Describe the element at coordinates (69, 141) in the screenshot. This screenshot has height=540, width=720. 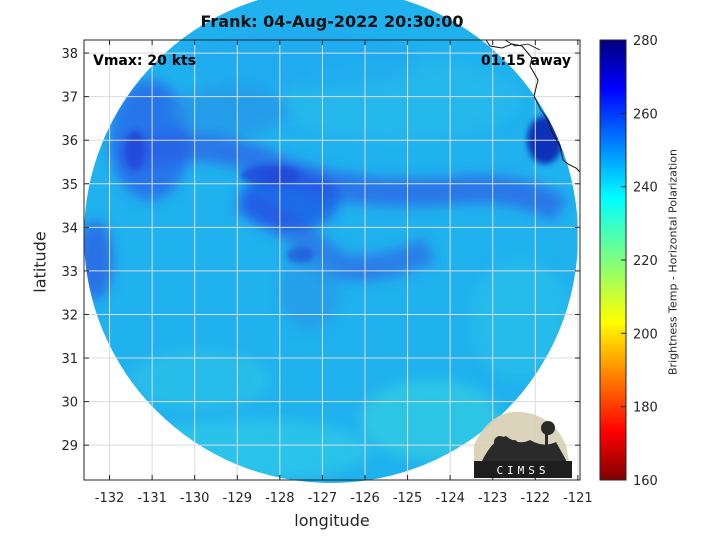
I see `y-tick-label: 36` at that location.